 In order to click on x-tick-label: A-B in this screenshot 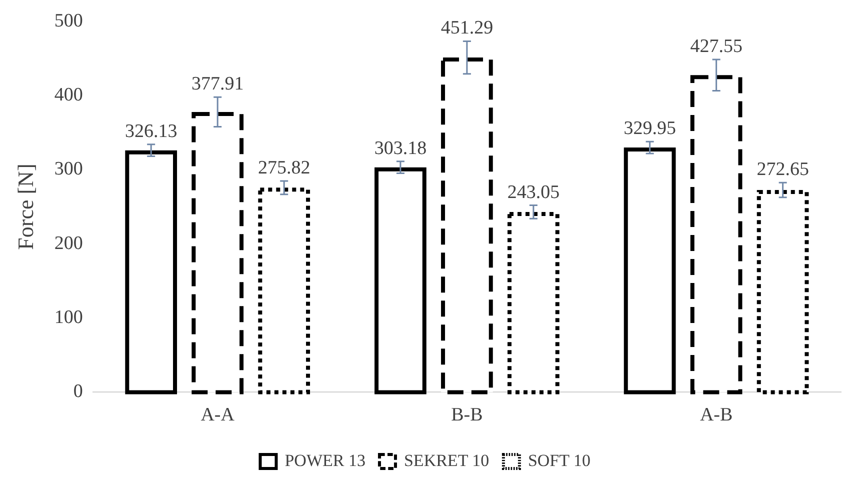, I will do `click(716, 415)`.